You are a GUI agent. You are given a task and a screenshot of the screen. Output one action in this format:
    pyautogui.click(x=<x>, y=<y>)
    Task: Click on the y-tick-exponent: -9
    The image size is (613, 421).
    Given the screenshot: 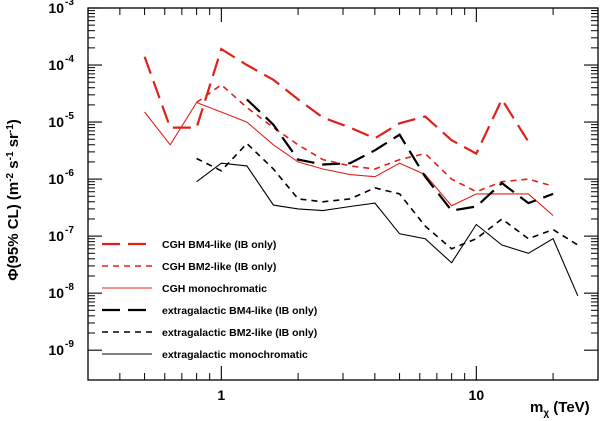 What is the action you would take?
    pyautogui.click(x=69, y=344)
    